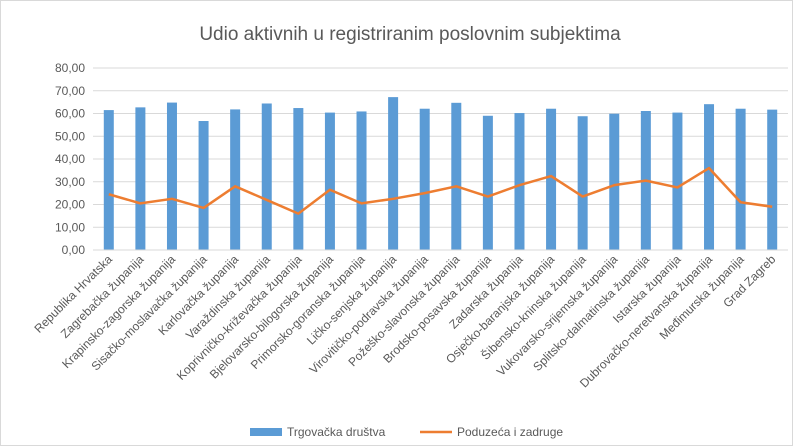  What do you see at coordinates (336, 432) in the screenshot?
I see `legend-label: Trgovačka društva` at bounding box center [336, 432].